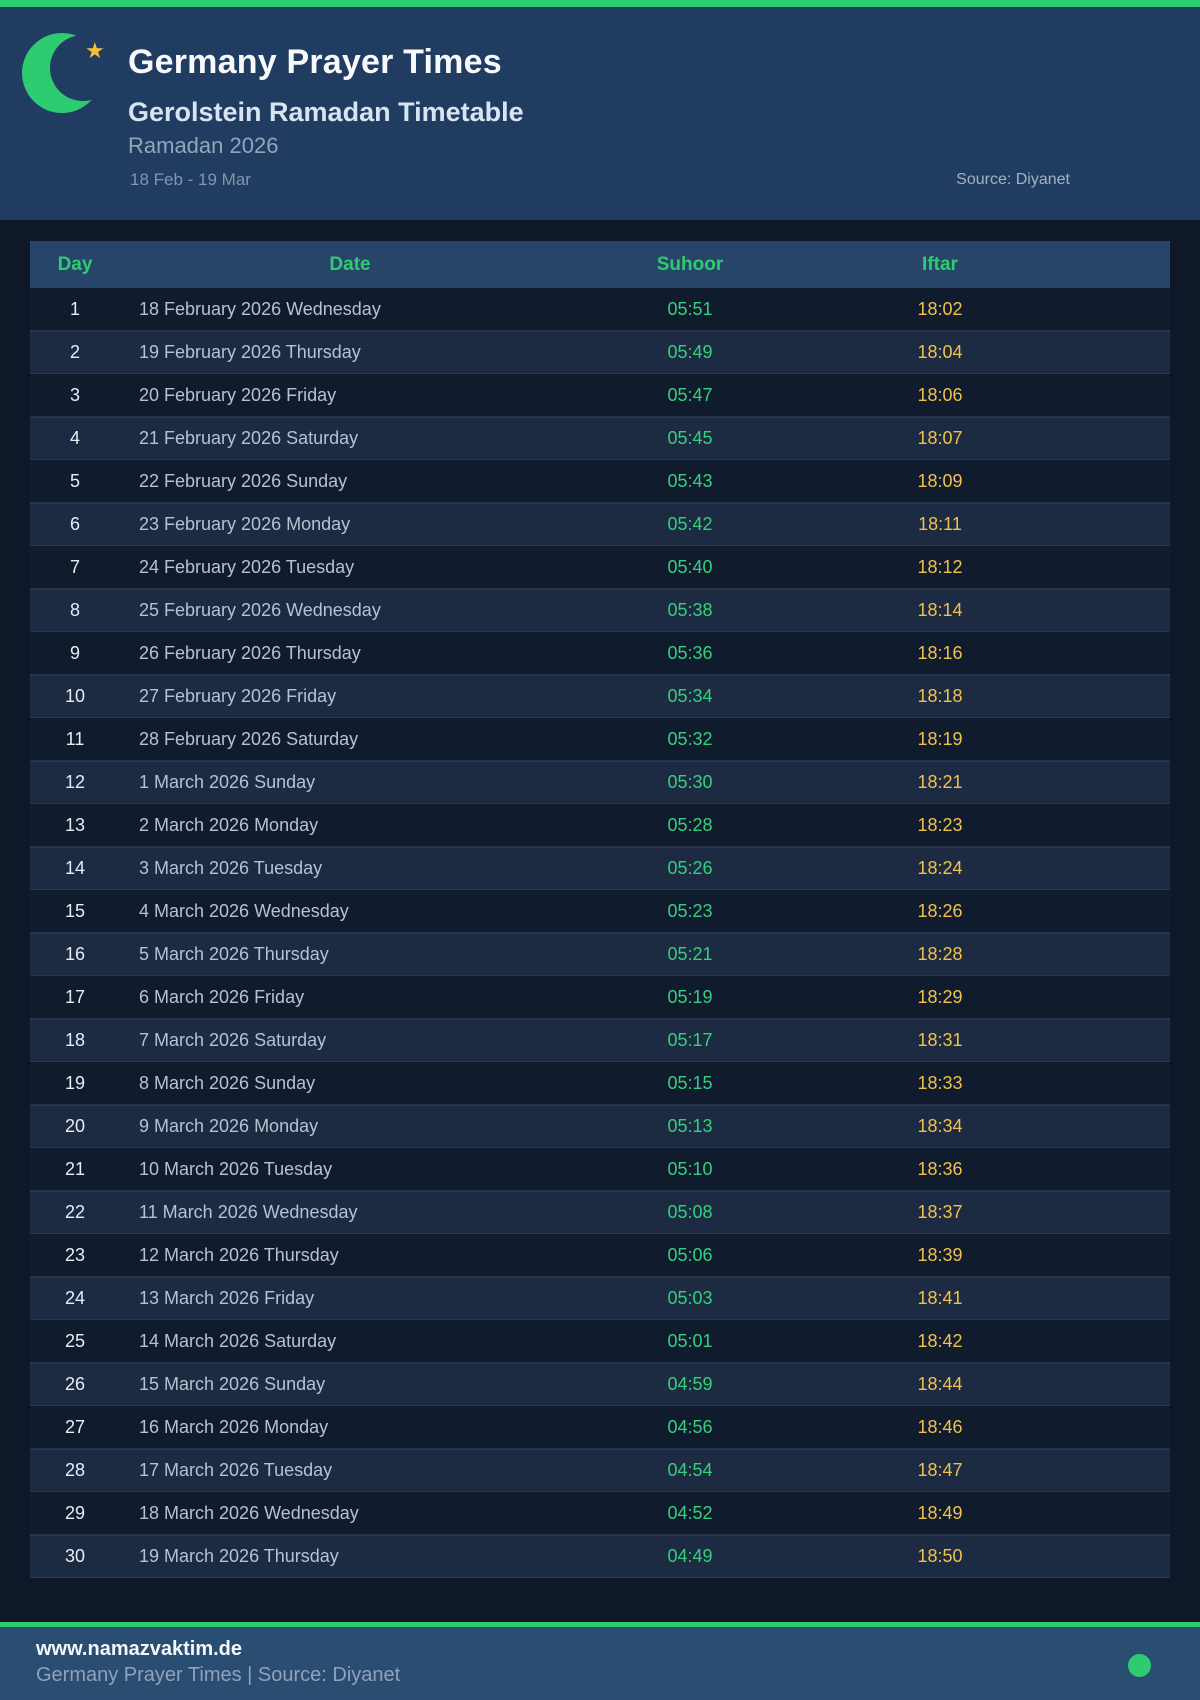 This screenshot has height=1700, width=1200. I want to click on day-cell: 10, so click(75, 696).